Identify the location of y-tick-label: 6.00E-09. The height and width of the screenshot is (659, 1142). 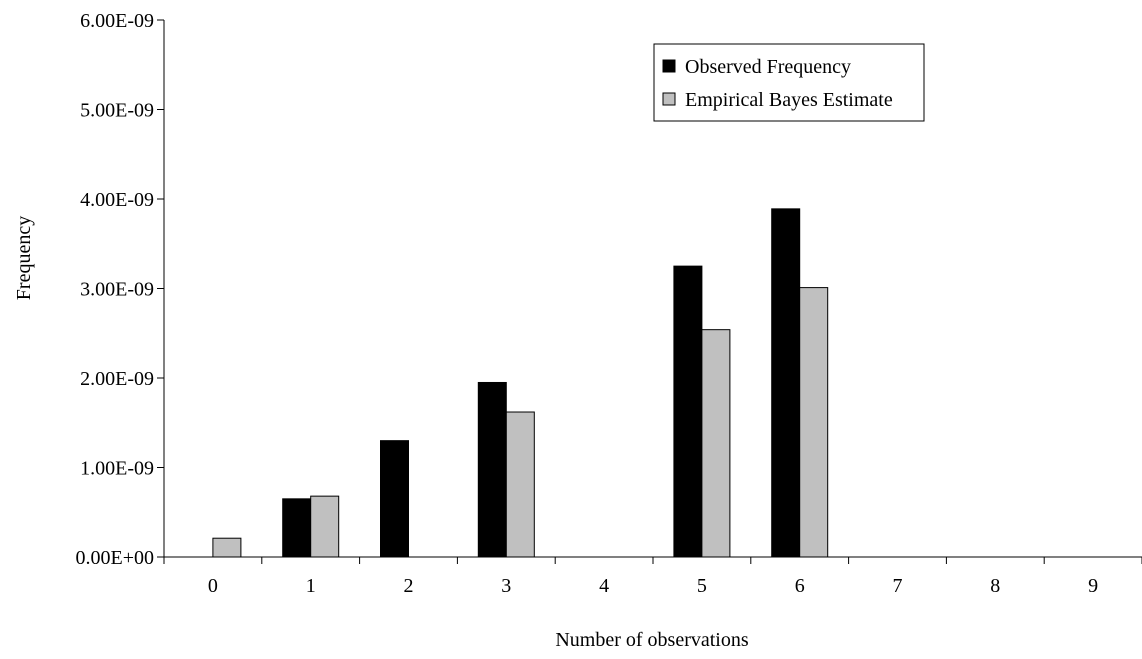
(117, 21).